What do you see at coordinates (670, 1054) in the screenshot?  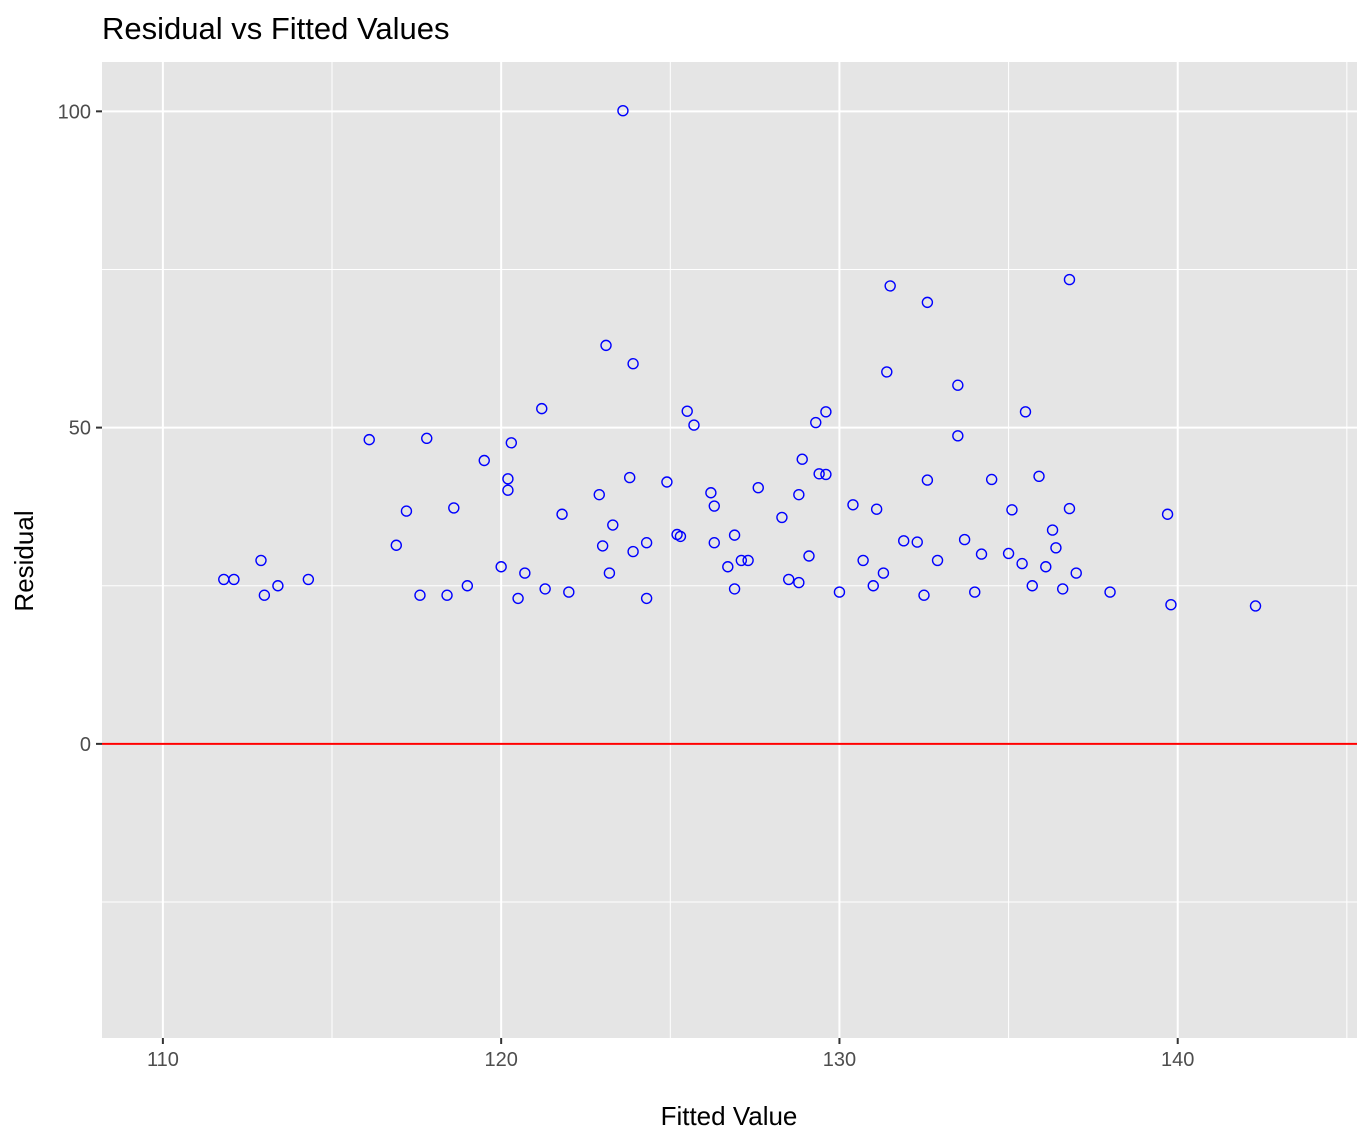 I see `x-axis-ticks: 110 120 130 140` at bounding box center [670, 1054].